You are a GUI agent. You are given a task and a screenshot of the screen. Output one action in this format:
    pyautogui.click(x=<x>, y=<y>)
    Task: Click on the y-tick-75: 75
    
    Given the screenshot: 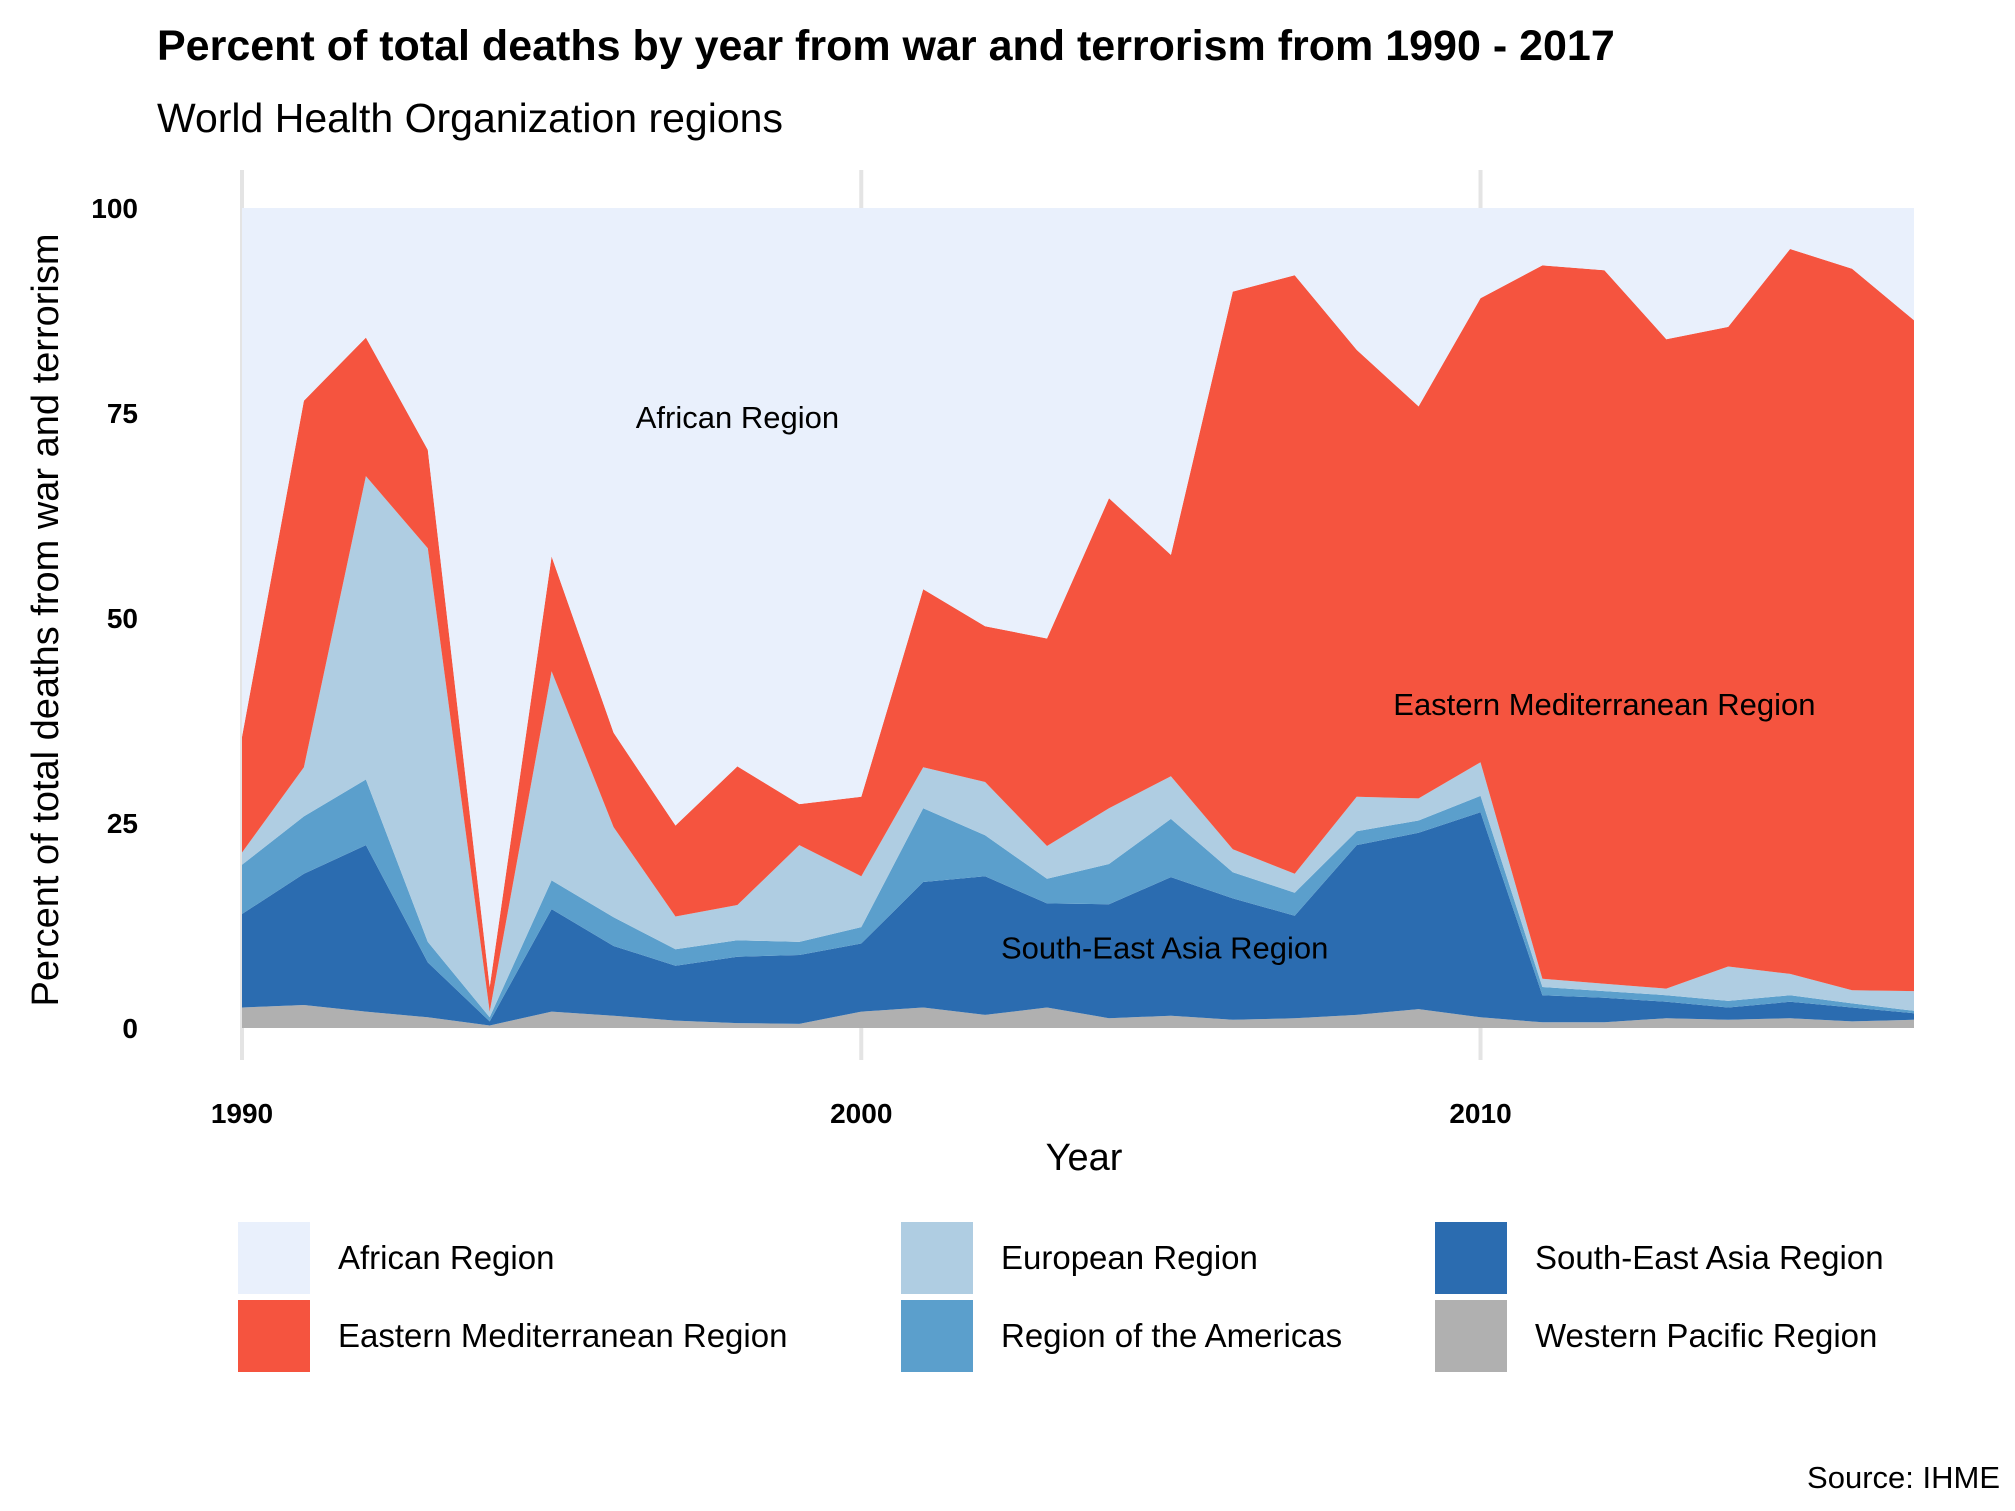 What is the action you would take?
    pyautogui.click(x=122, y=413)
    